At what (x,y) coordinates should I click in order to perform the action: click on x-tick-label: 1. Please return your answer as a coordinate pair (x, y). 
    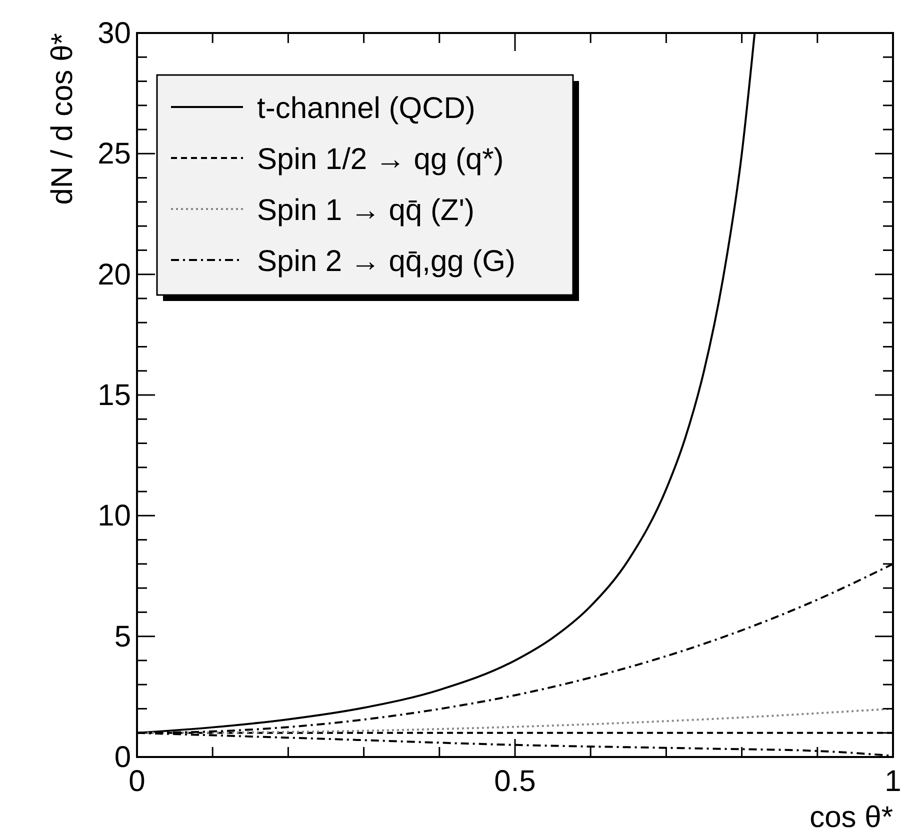
    Looking at the image, I should click on (893, 781).